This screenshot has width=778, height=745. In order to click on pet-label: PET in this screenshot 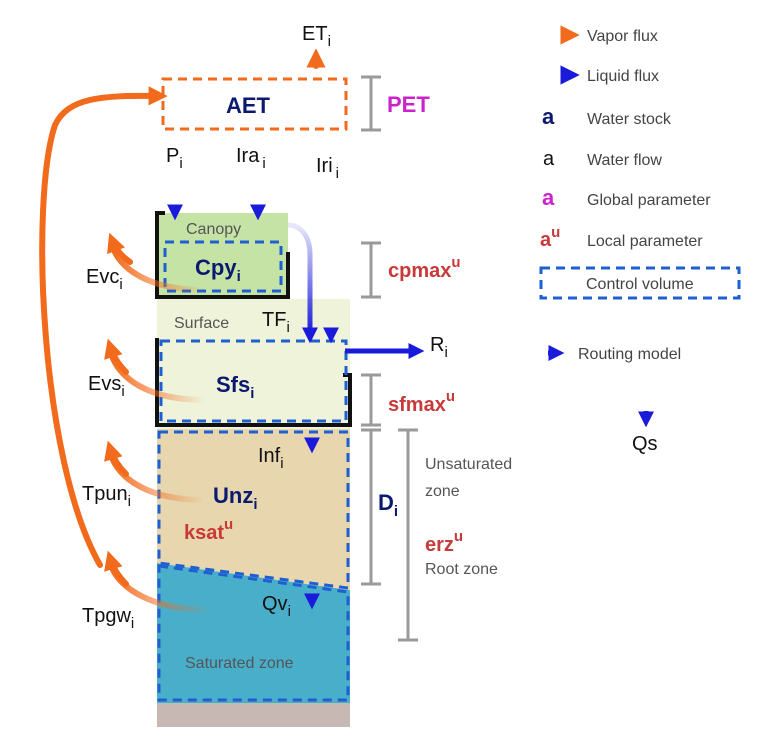, I will do `click(408, 104)`.